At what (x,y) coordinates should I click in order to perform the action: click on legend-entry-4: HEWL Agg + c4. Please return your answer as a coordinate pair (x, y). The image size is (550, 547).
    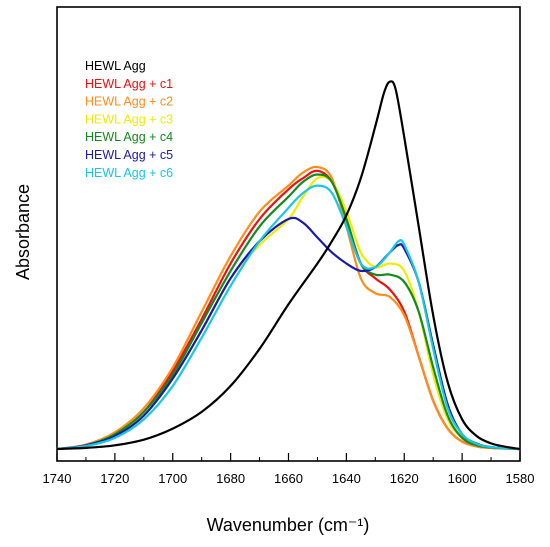
    Looking at the image, I should click on (129, 137).